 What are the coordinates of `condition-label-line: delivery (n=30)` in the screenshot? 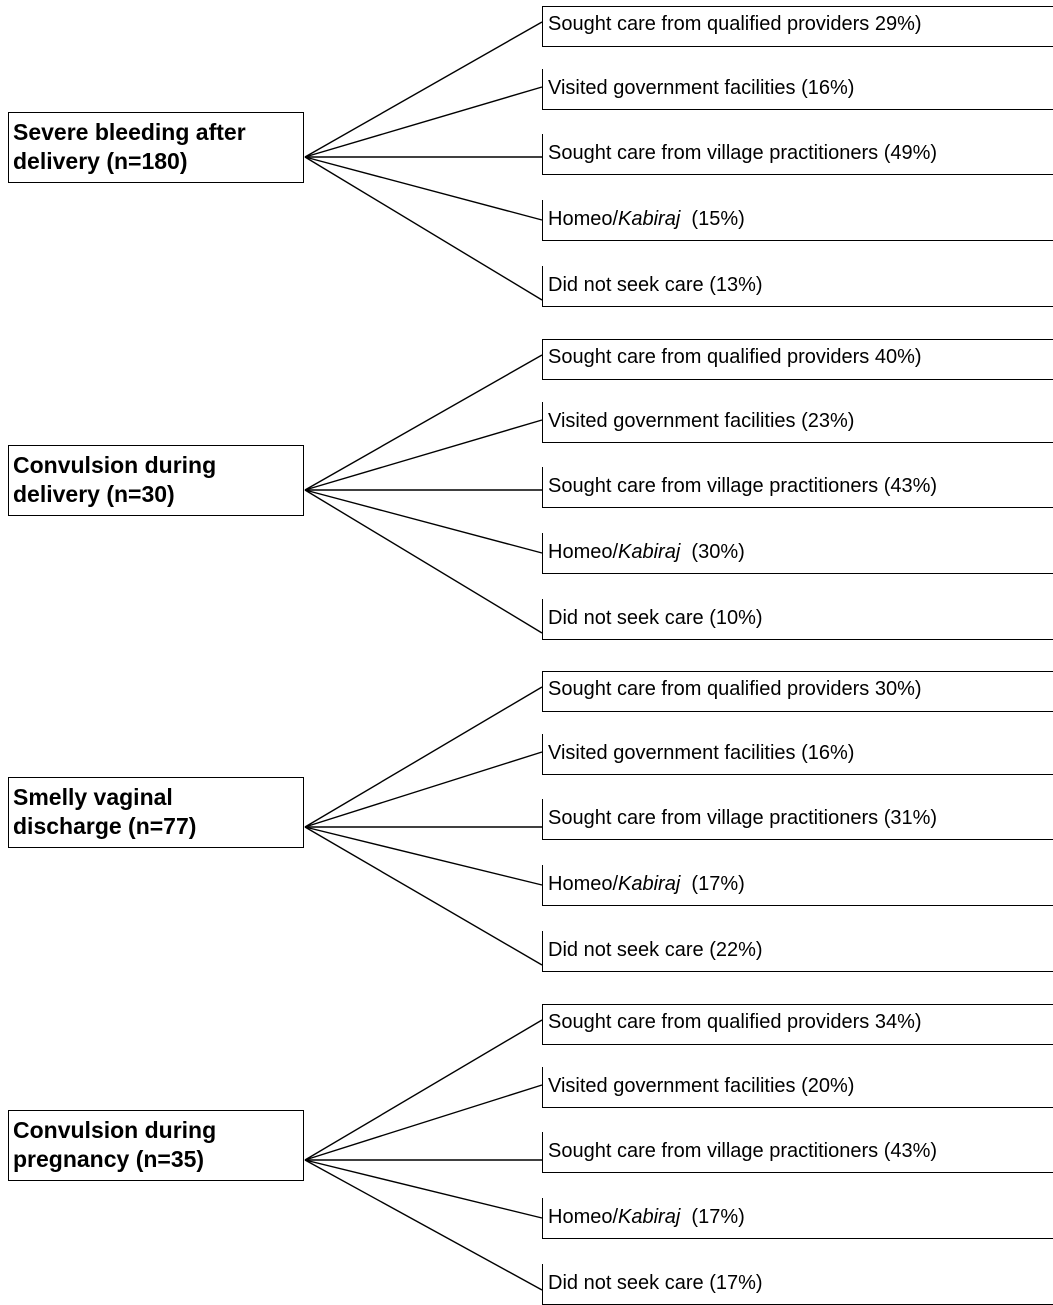 It's located at (94, 494).